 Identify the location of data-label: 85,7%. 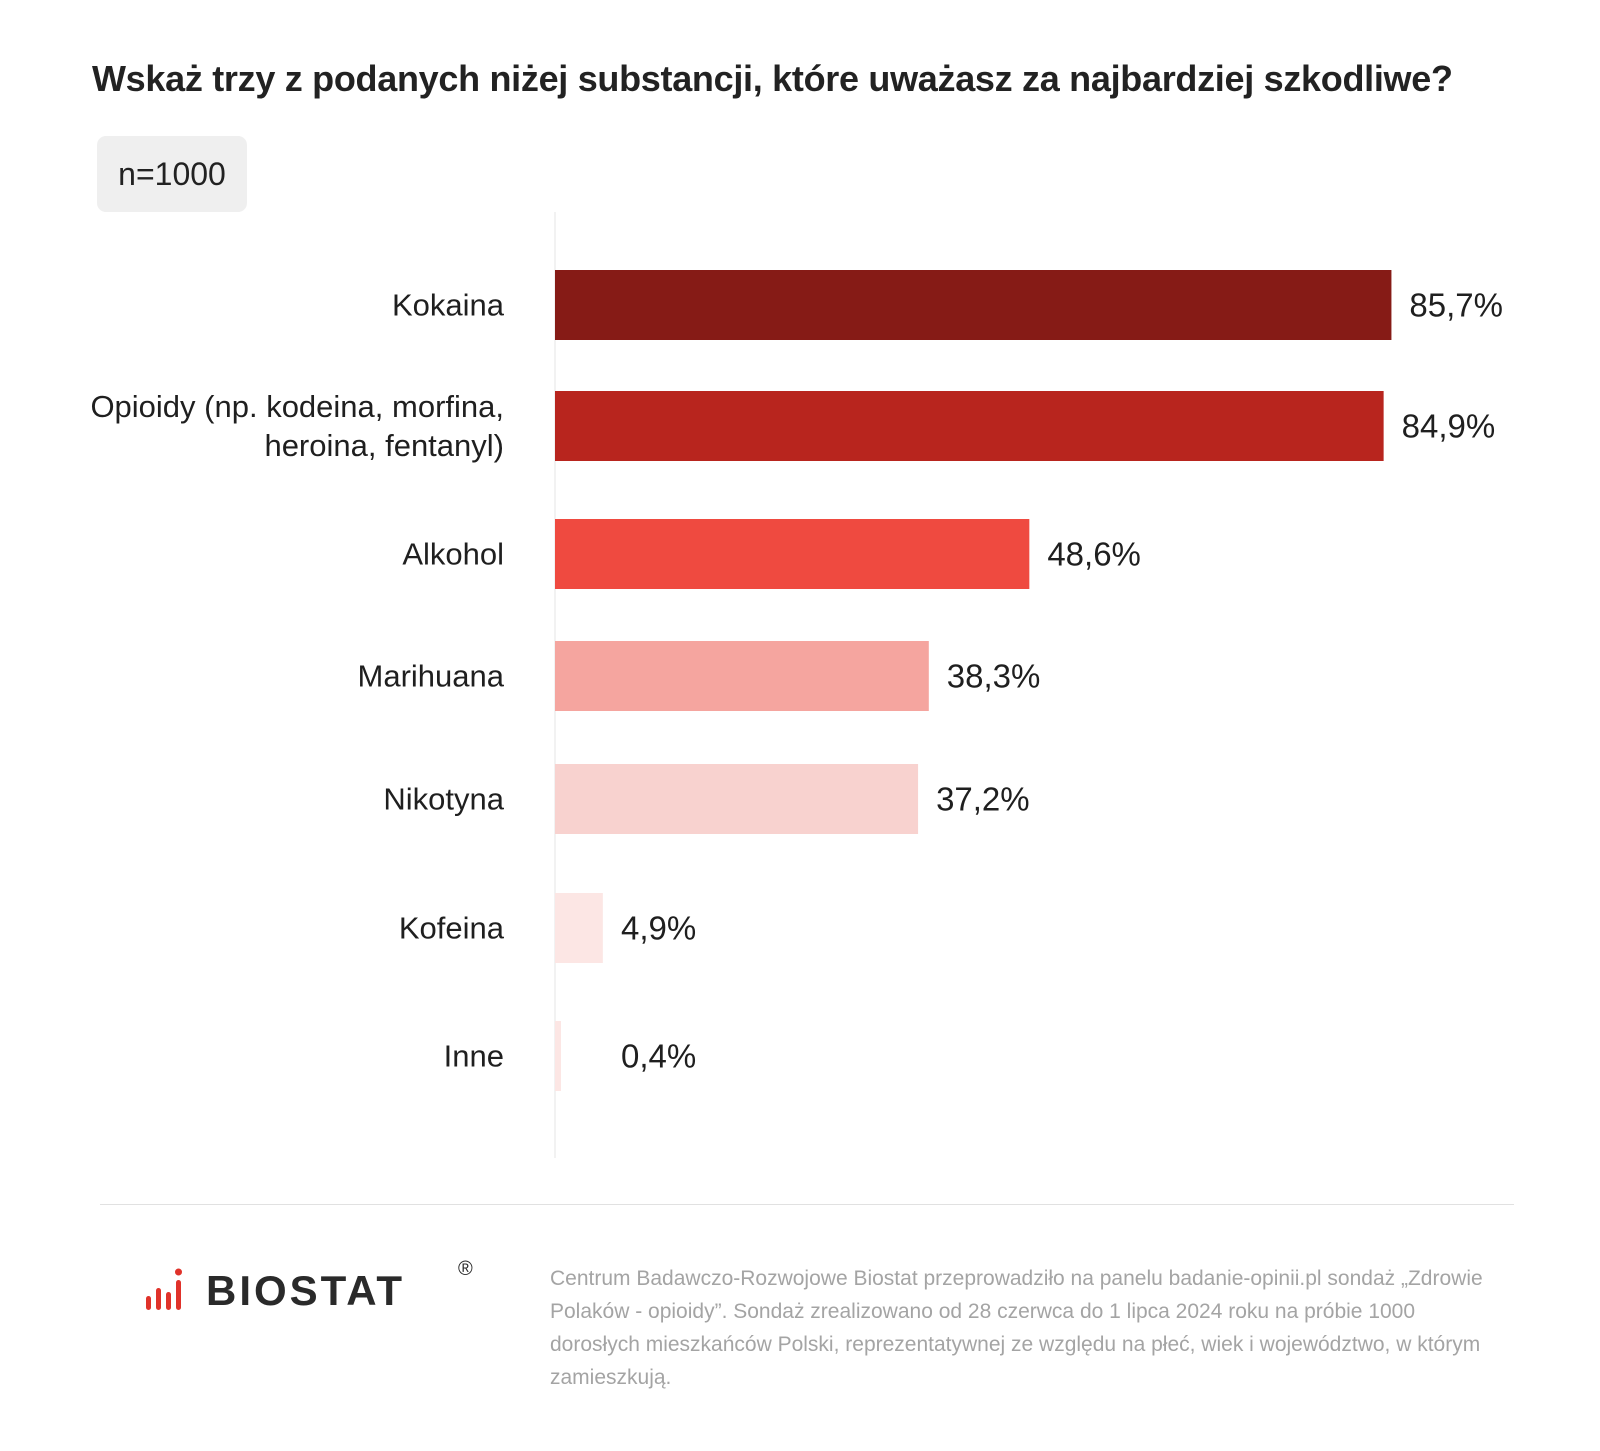
(1456, 305).